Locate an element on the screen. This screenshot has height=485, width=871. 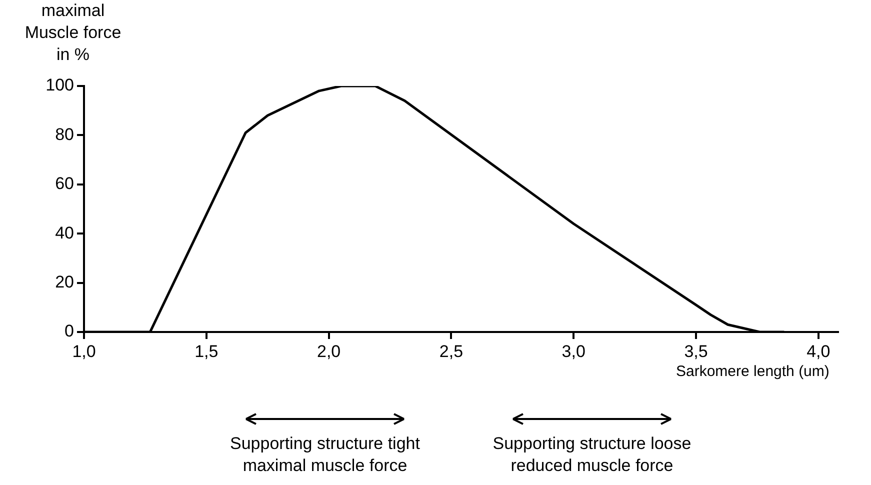
y-tick-label: 0 is located at coordinates (69, 331).